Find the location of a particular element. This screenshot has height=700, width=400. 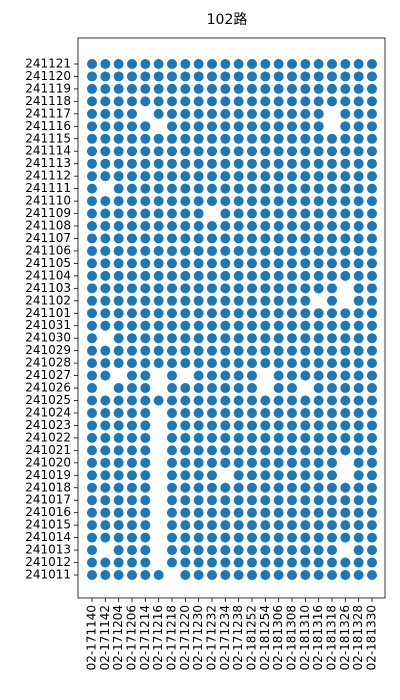

x-tick-label: 02-171232 is located at coordinates (212, 637).